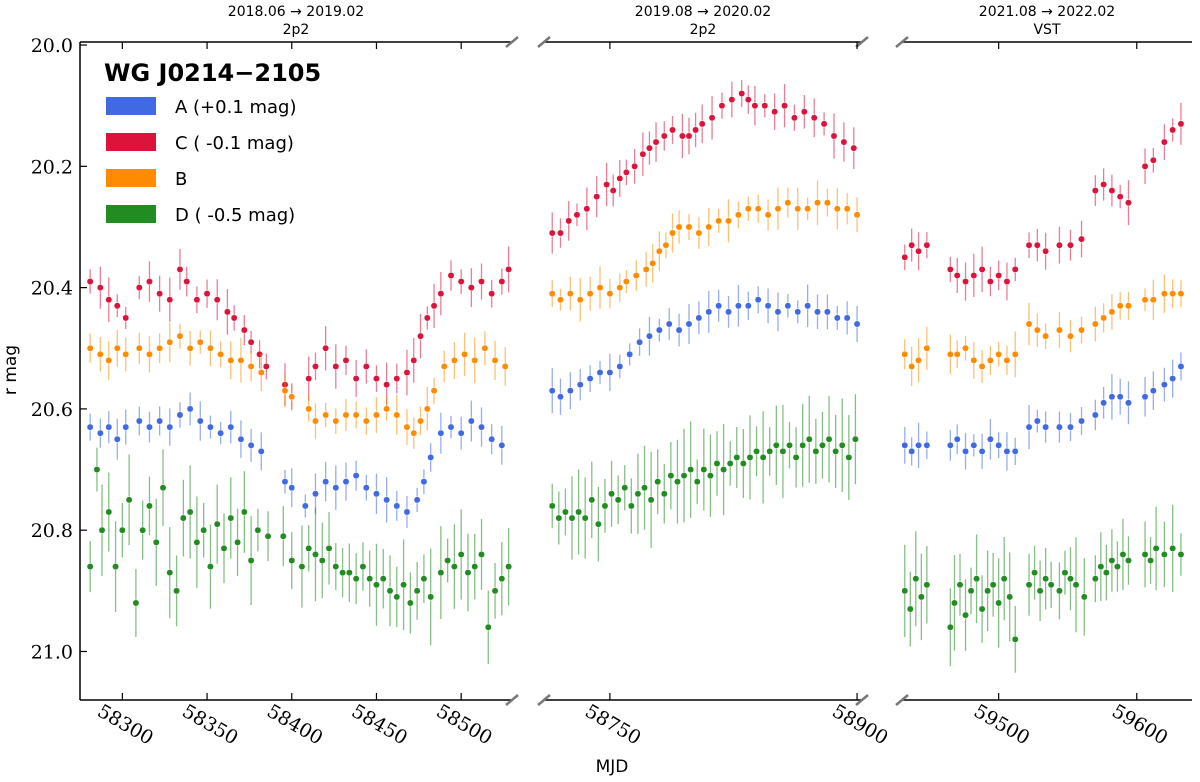 Image resolution: width=1200 pixels, height=782 pixels. Describe the element at coordinates (131, 142) in the screenshot. I see `legend-swatch-c` at that location.